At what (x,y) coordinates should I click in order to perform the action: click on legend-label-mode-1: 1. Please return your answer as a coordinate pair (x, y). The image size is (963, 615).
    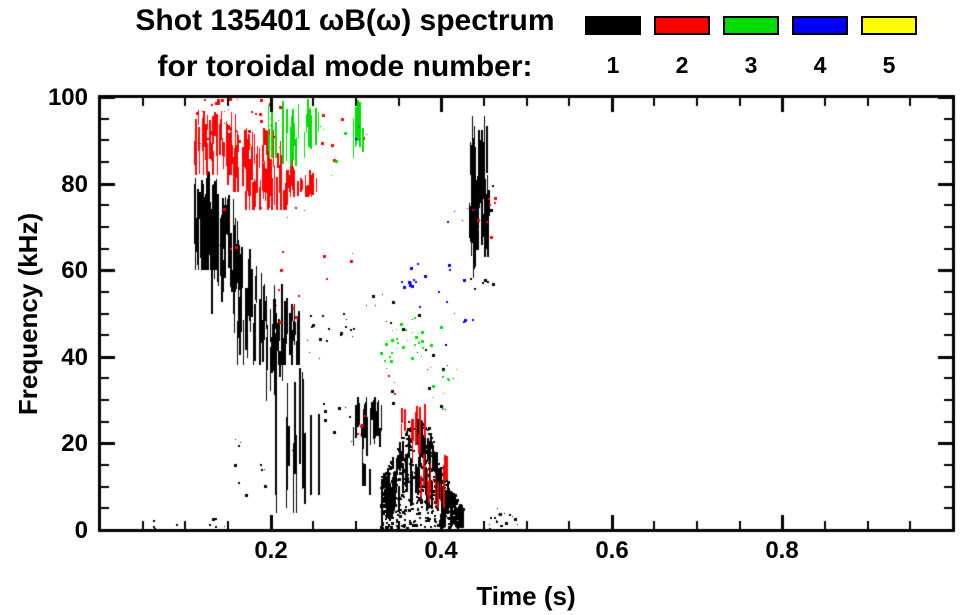
    Looking at the image, I should click on (613, 65).